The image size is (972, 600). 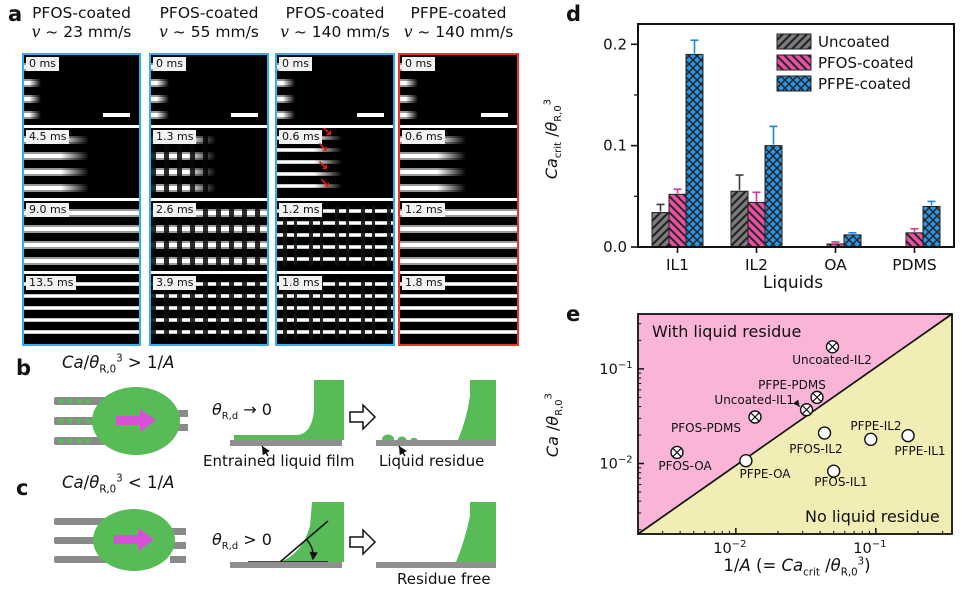 What do you see at coordinates (615, 369) in the screenshot?
I see `y-tick-label: 10−1` at bounding box center [615, 369].